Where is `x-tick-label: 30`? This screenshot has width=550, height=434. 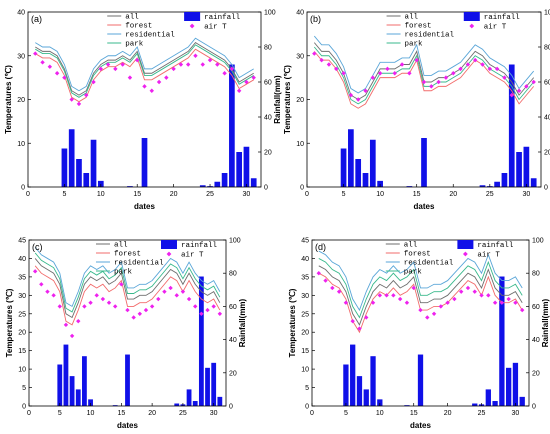
x-tick-label: 30 is located at coordinates (214, 413).